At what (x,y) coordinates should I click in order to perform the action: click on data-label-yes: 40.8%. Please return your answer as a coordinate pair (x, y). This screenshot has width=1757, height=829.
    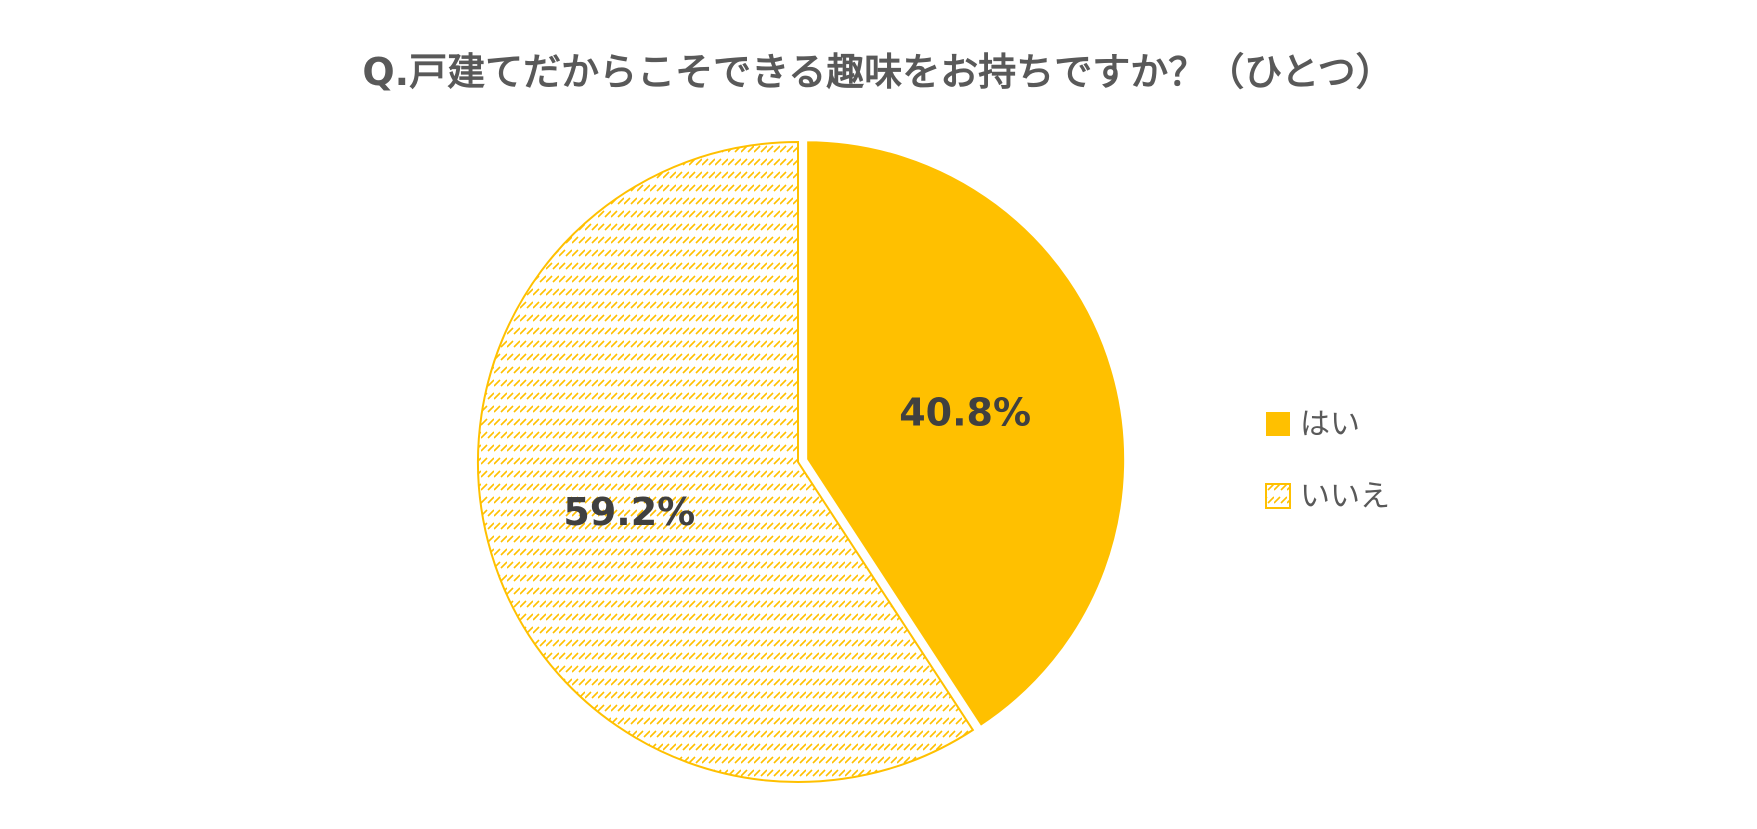
    Looking at the image, I should click on (965, 412).